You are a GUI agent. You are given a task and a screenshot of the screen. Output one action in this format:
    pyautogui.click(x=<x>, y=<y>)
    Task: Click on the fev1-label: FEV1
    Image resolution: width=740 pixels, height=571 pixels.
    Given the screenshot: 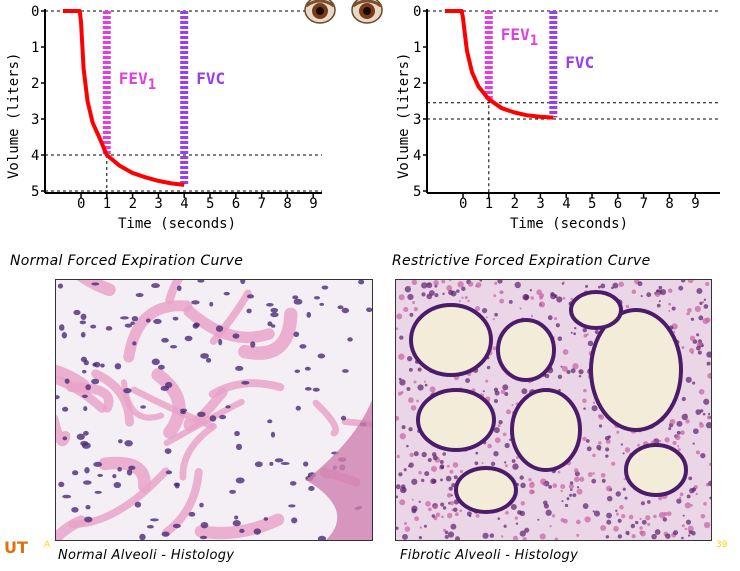 What is the action you would take?
    pyautogui.click(x=519, y=37)
    